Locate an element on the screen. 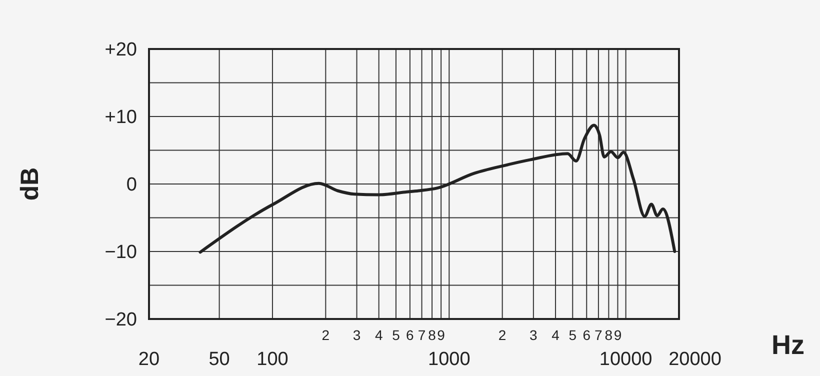 The height and width of the screenshot is (376, 820). y-tick-label: +10 is located at coordinates (120, 117).